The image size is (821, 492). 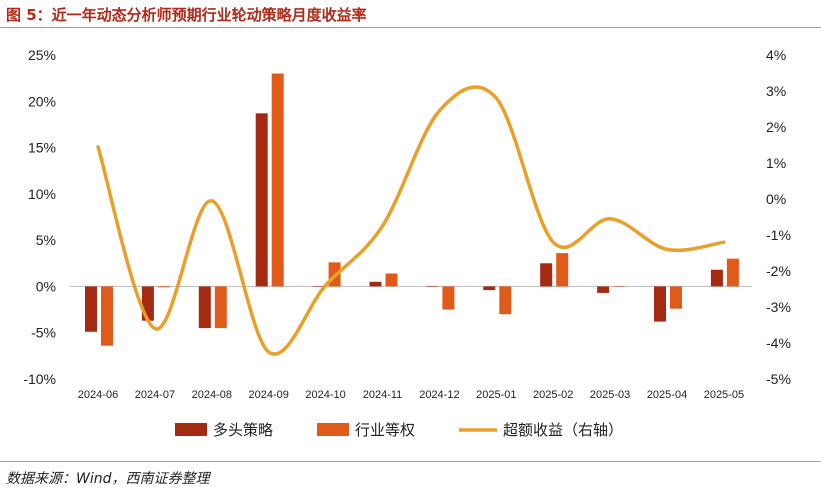 What do you see at coordinates (553, 395) in the screenshot?
I see `x-axis-tick: 2025-02` at bounding box center [553, 395].